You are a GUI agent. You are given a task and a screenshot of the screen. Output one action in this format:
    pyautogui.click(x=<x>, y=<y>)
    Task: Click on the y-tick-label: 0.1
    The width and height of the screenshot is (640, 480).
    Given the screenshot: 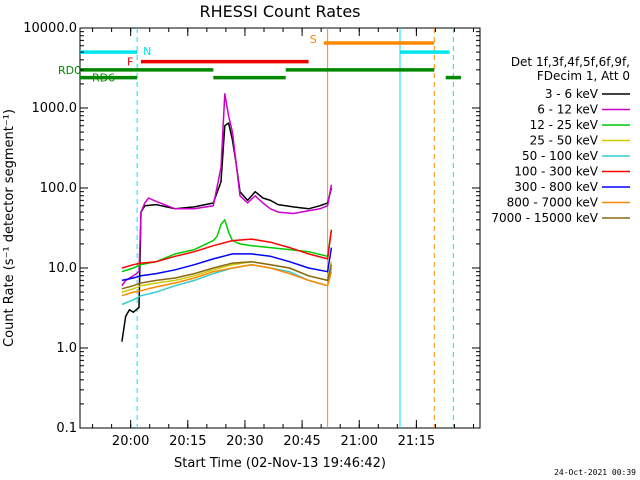 What is the action you would take?
    pyautogui.click(x=66, y=428)
    